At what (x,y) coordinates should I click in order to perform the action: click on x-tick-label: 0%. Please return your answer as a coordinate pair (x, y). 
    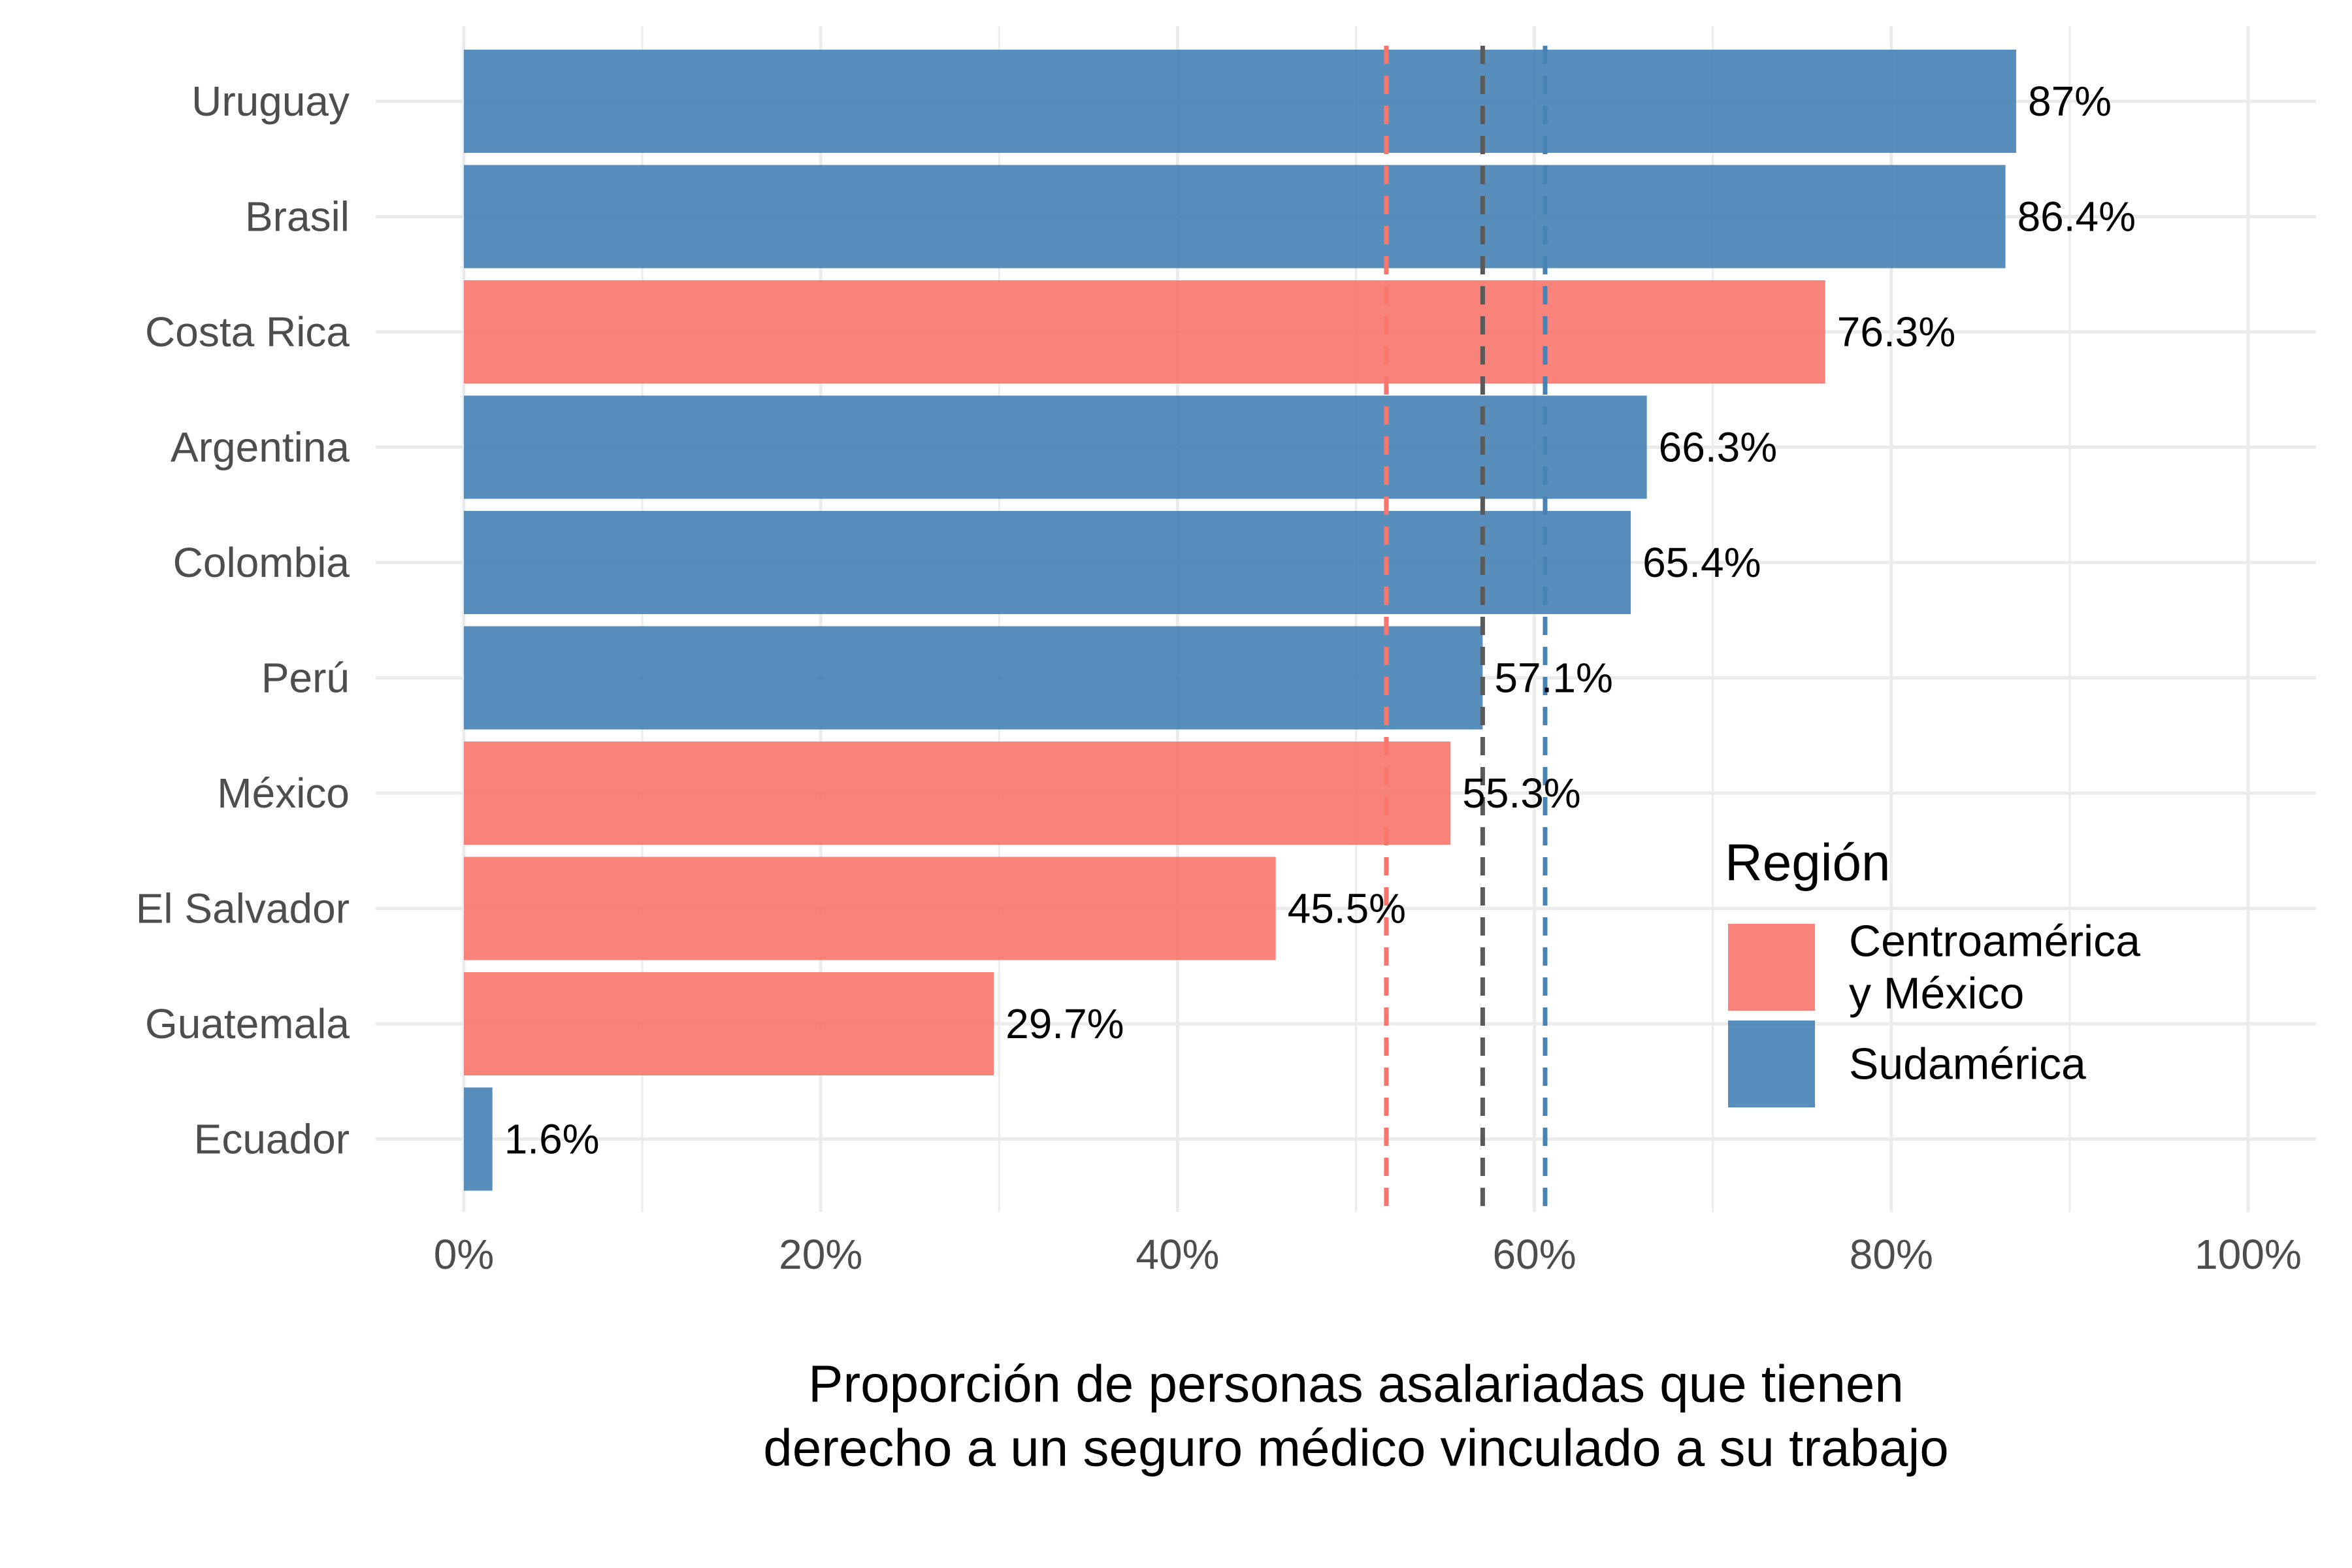
    Looking at the image, I should click on (464, 1254).